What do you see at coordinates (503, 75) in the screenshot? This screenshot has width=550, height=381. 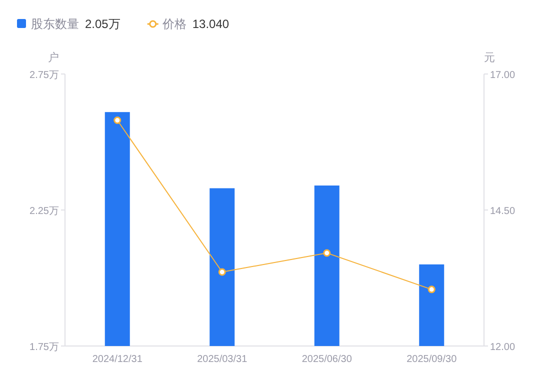 I see `y2-tick-label: 17.00` at bounding box center [503, 75].